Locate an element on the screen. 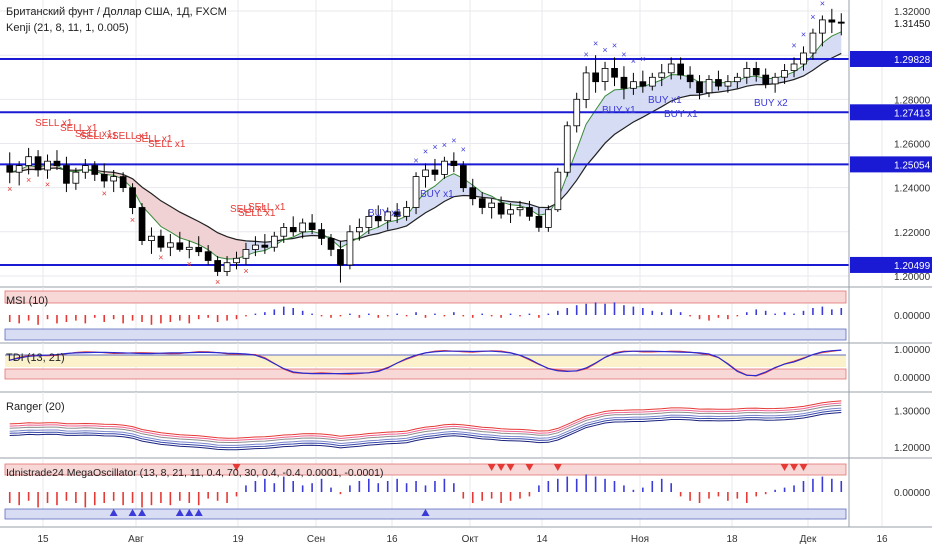  time-tick-label: Сен is located at coordinates (316, 539).